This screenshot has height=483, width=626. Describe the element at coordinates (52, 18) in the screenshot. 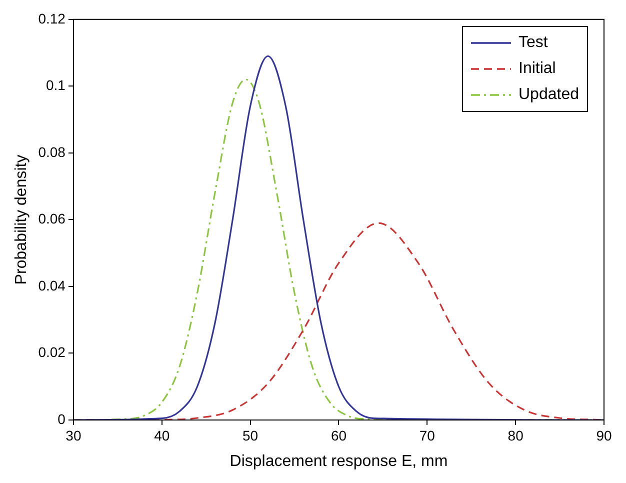

I see `y-tick-label: 0.12` at that location.